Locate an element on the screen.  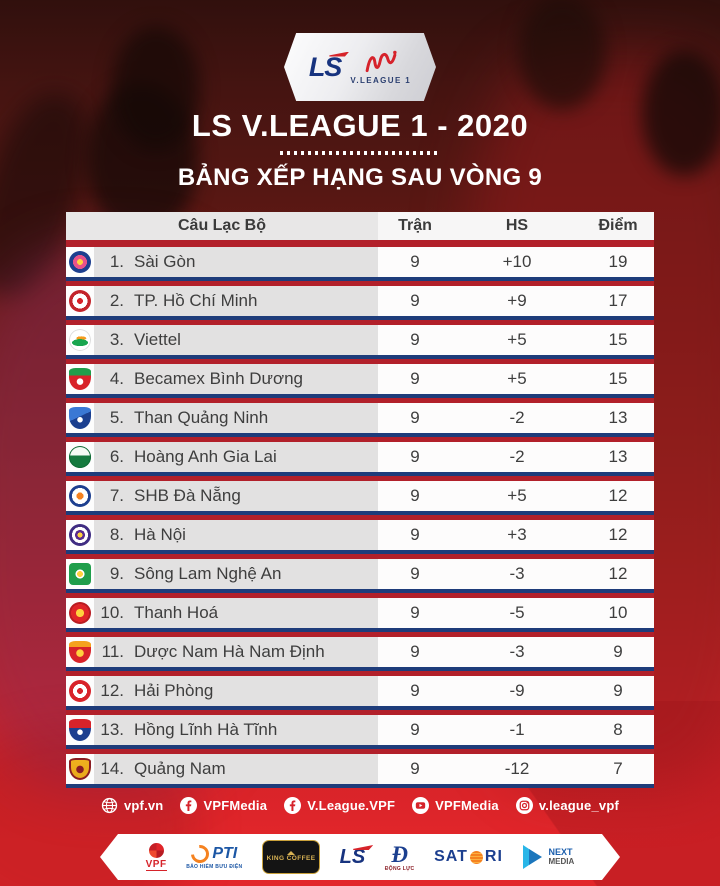
column-header-club: Câu Lạc Bộ is located at coordinates (222, 226).